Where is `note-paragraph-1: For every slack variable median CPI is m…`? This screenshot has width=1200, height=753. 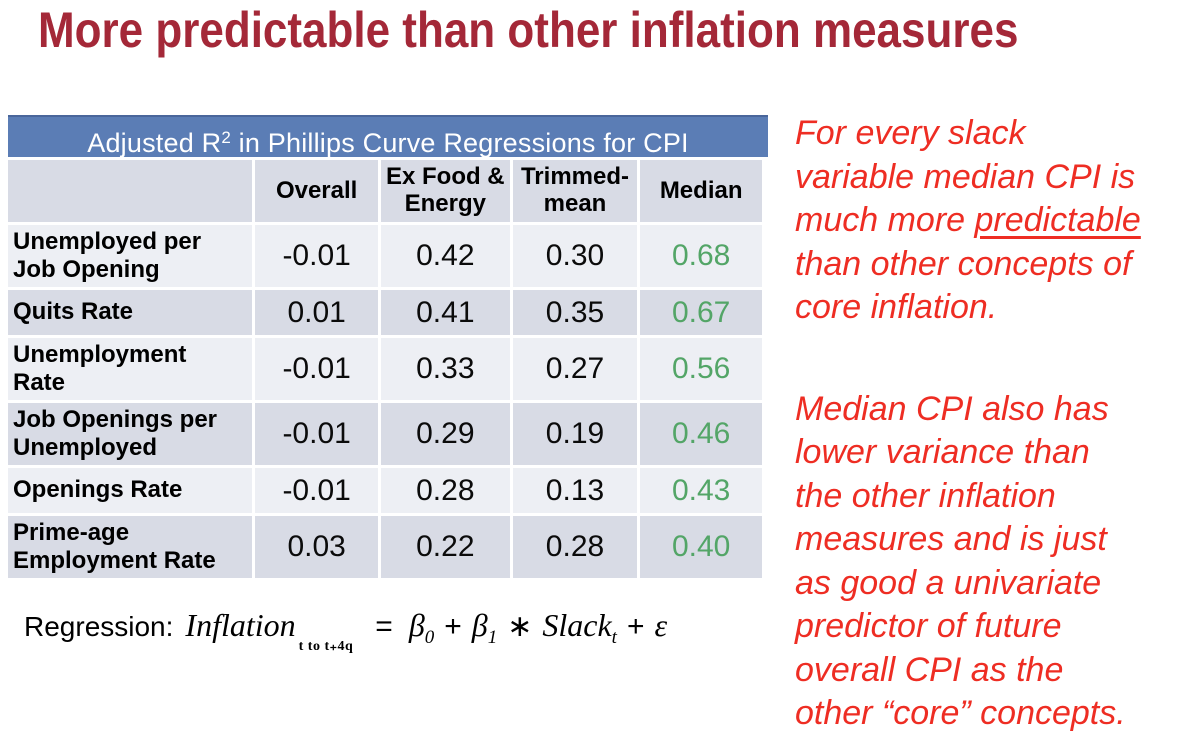 note-paragraph-1: For every slack variable median CPI is m… is located at coordinates (997, 221).